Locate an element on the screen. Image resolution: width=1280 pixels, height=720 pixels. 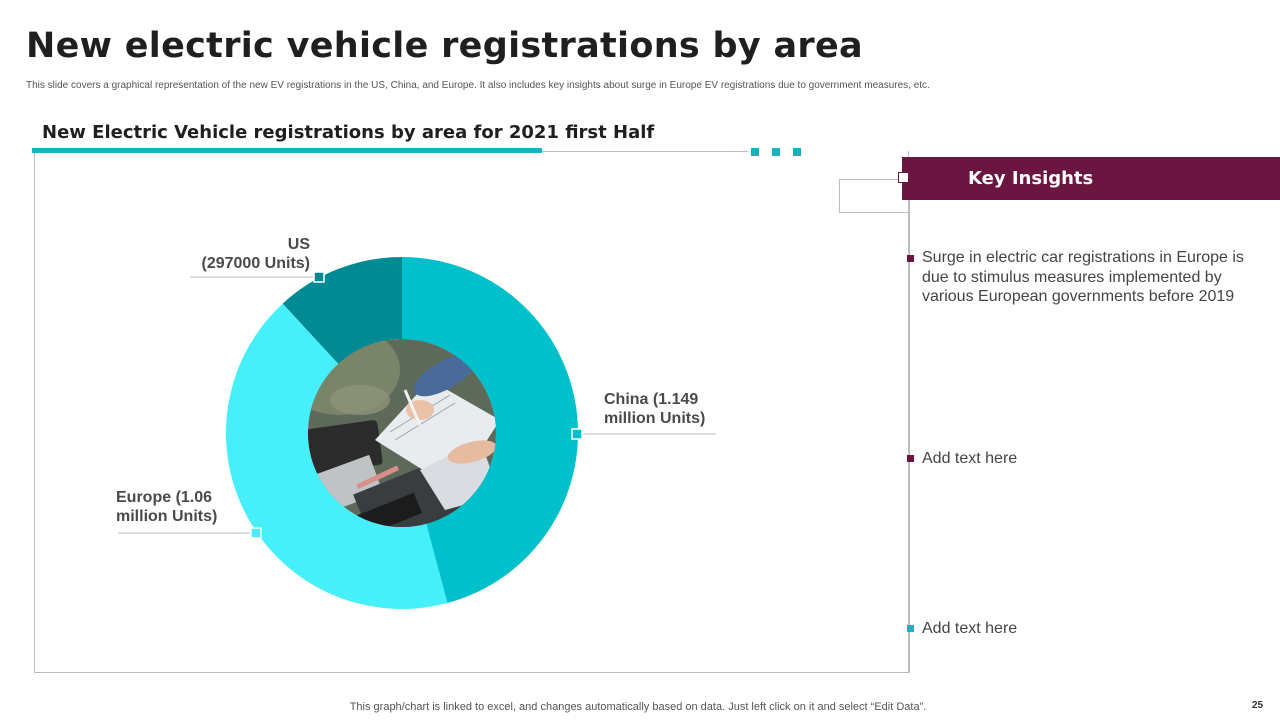
panel-accent-bar is located at coordinates (287, 150).